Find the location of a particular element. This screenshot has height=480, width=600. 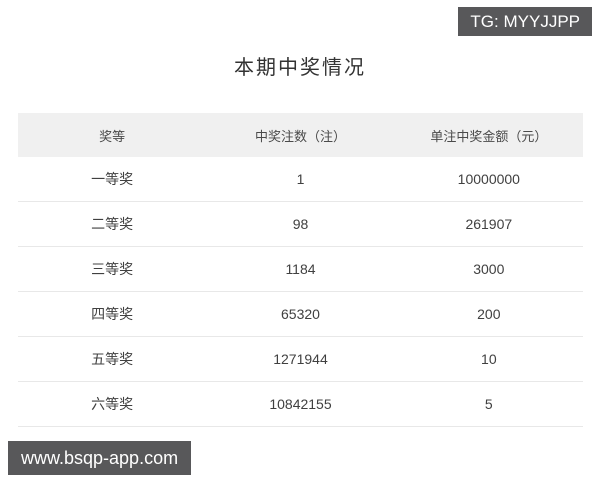

prize-level-cell: 五等奖 is located at coordinates (112, 359).